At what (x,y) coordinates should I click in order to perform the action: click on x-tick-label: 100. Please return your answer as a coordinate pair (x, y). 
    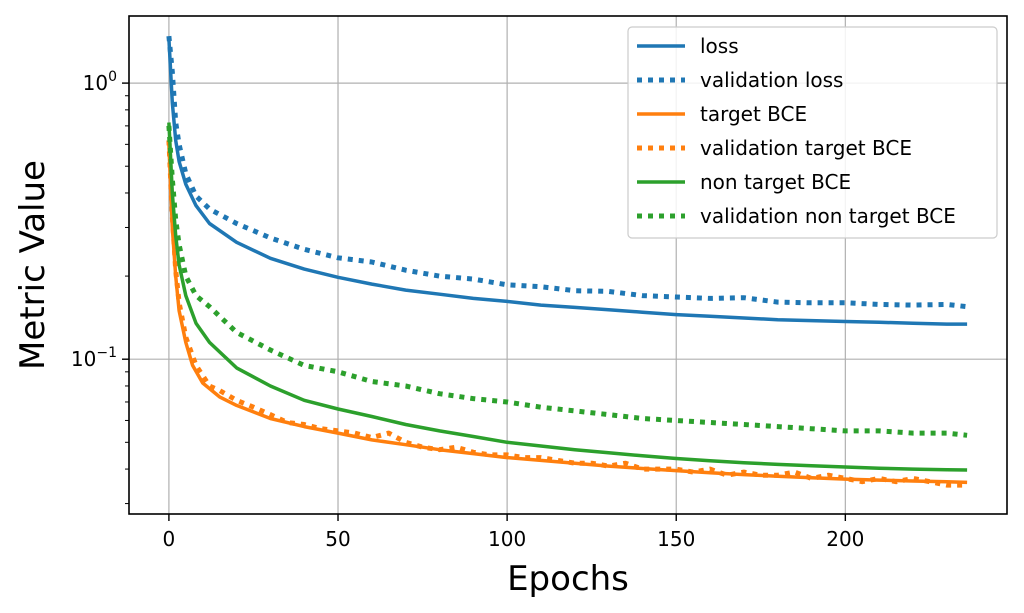
    Looking at the image, I should click on (507, 539).